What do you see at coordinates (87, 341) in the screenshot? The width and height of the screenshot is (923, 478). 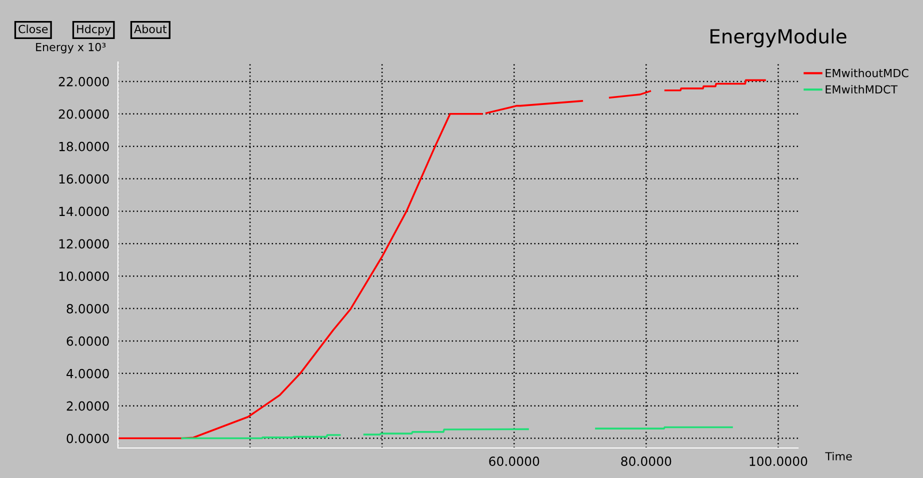 I see `y-tick-label: 6.0000` at bounding box center [87, 341].